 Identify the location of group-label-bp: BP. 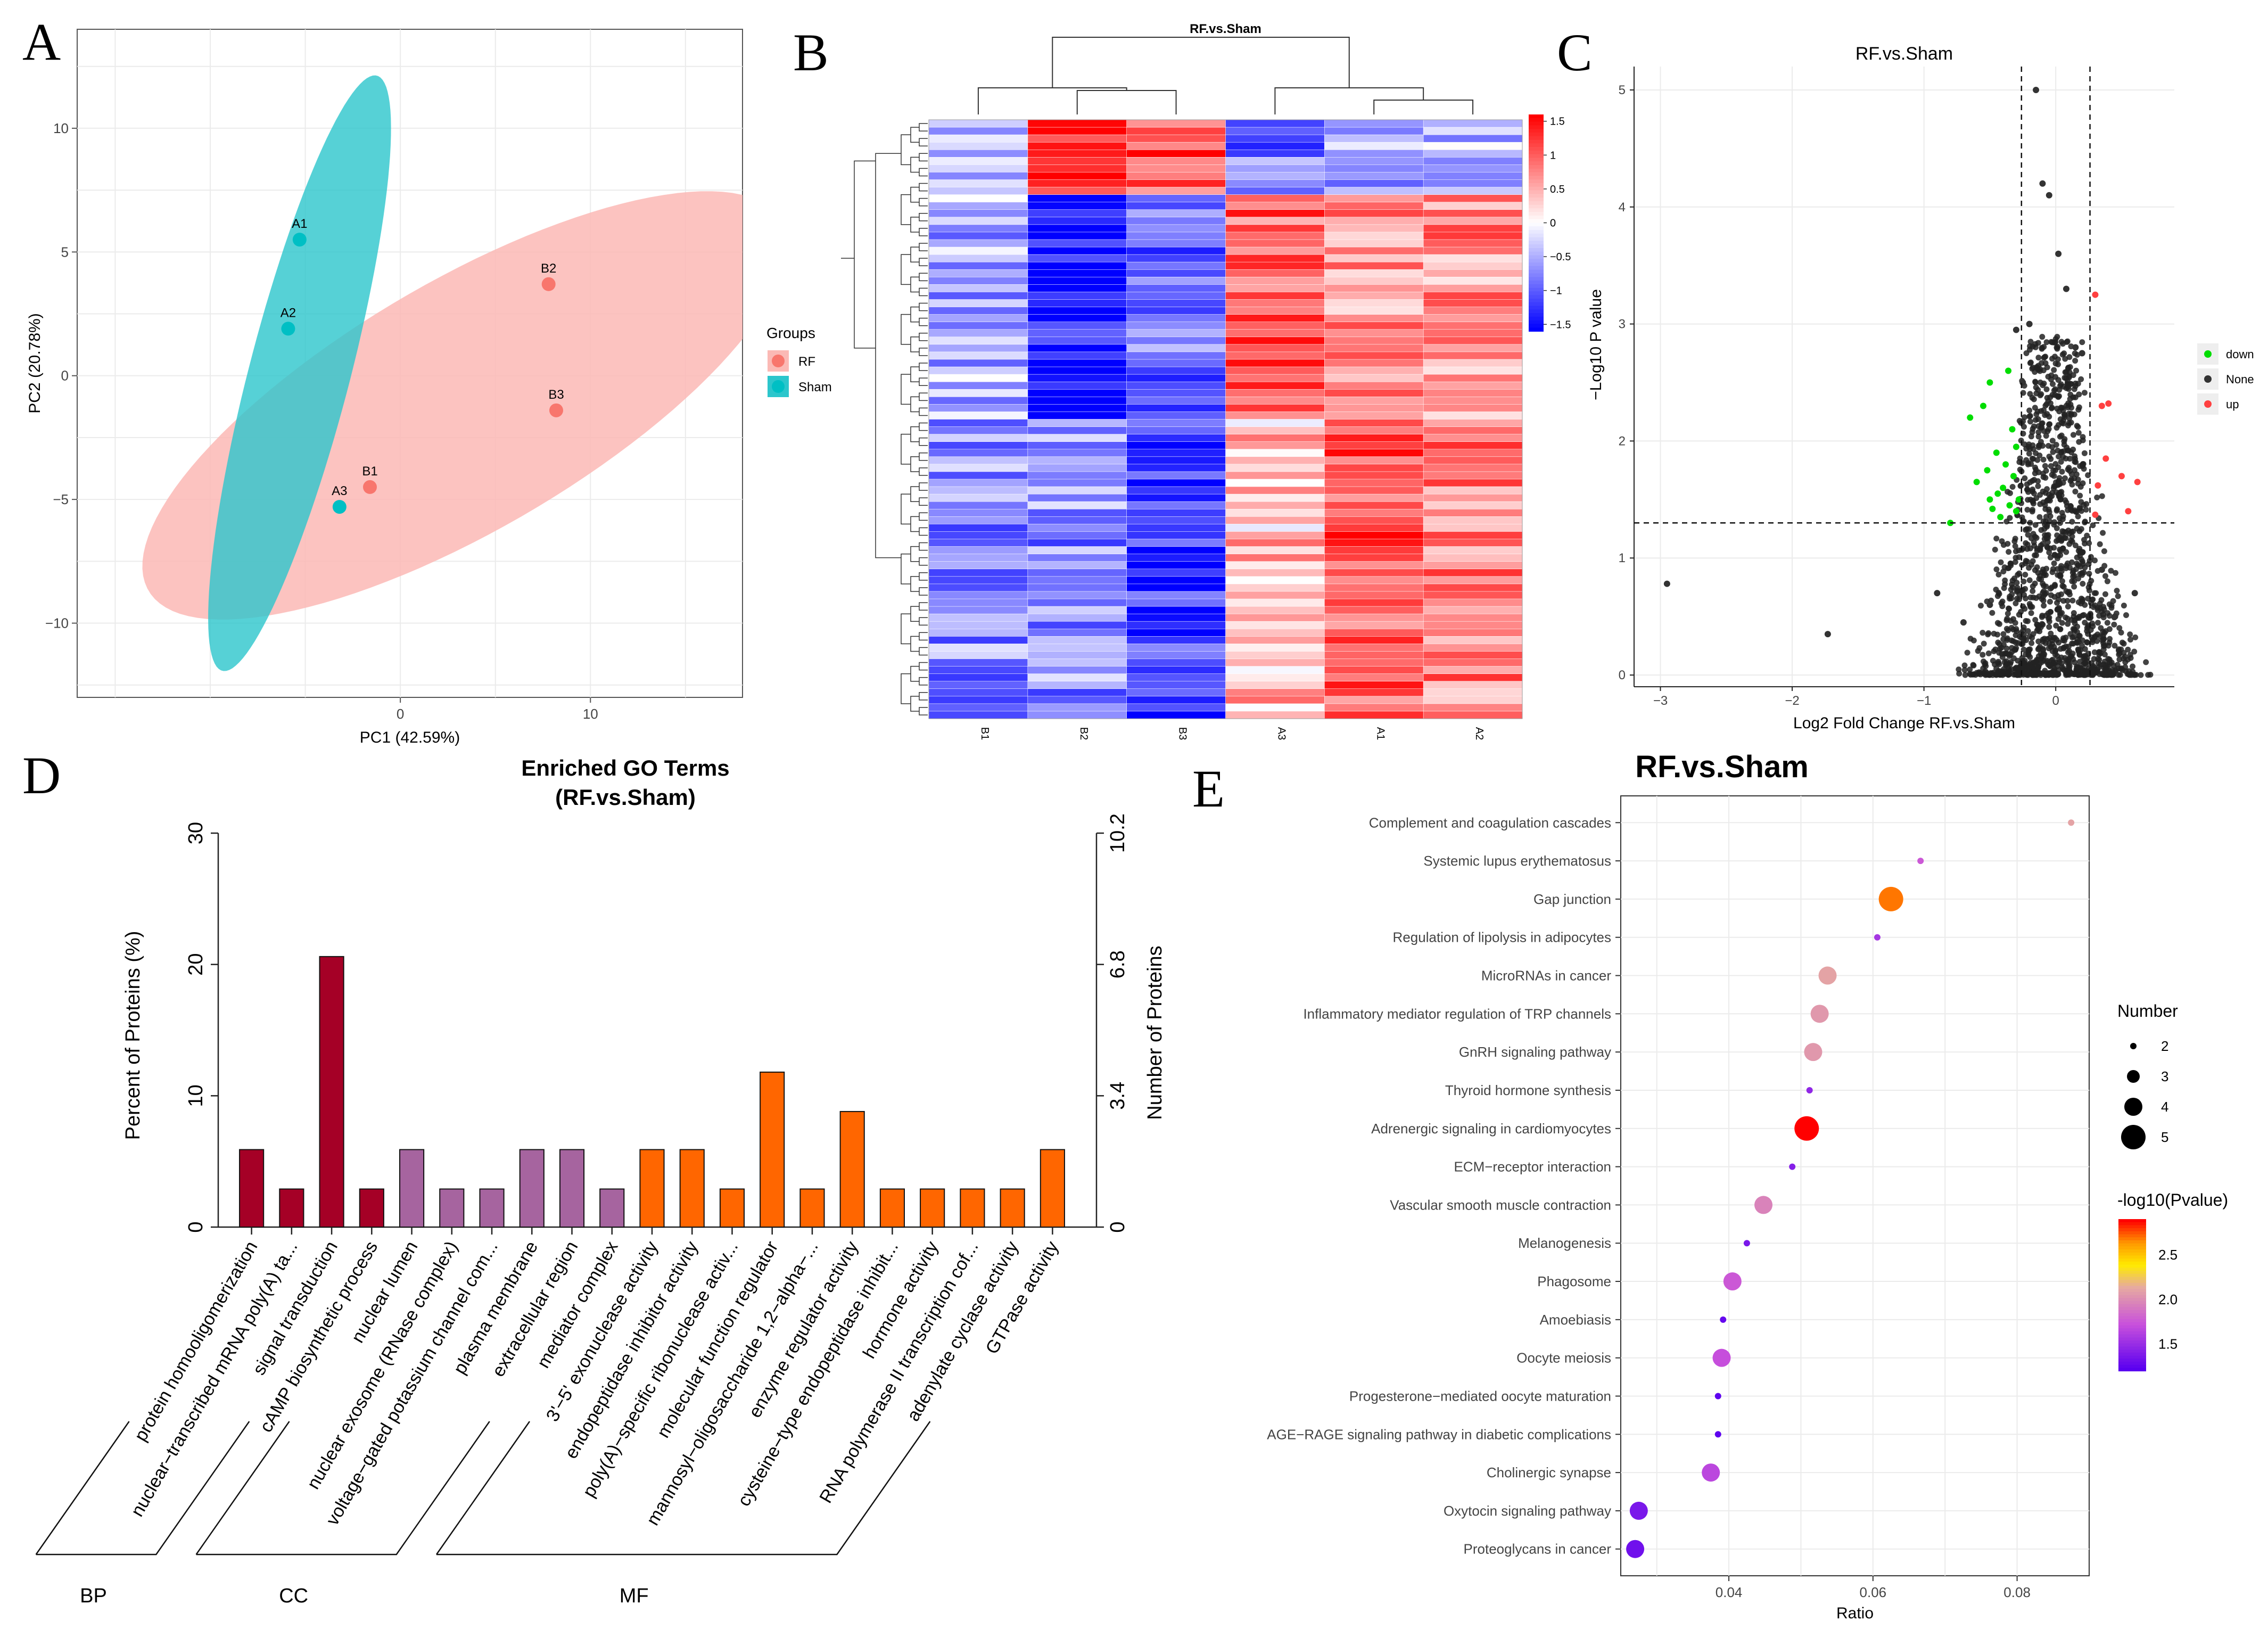
(93, 1596).